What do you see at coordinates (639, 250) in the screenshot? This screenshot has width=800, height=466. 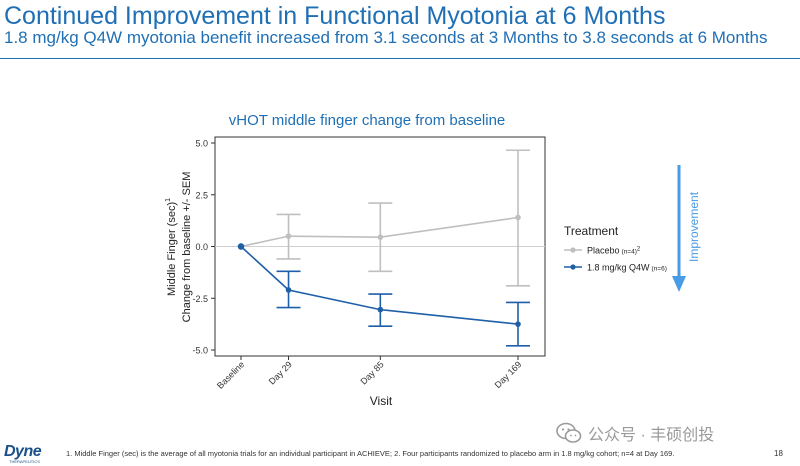 I see `legend-series-sup: 2` at bounding box center [639, 250].